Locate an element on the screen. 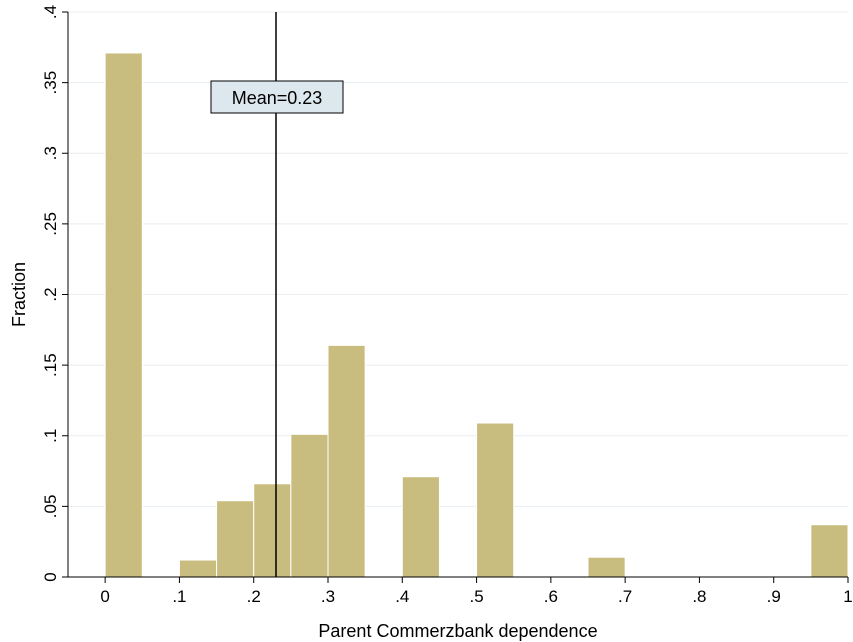 The width and height of the screenshot is (853, 642). x-tick-label: .6 is located at coordinates (551, 596).